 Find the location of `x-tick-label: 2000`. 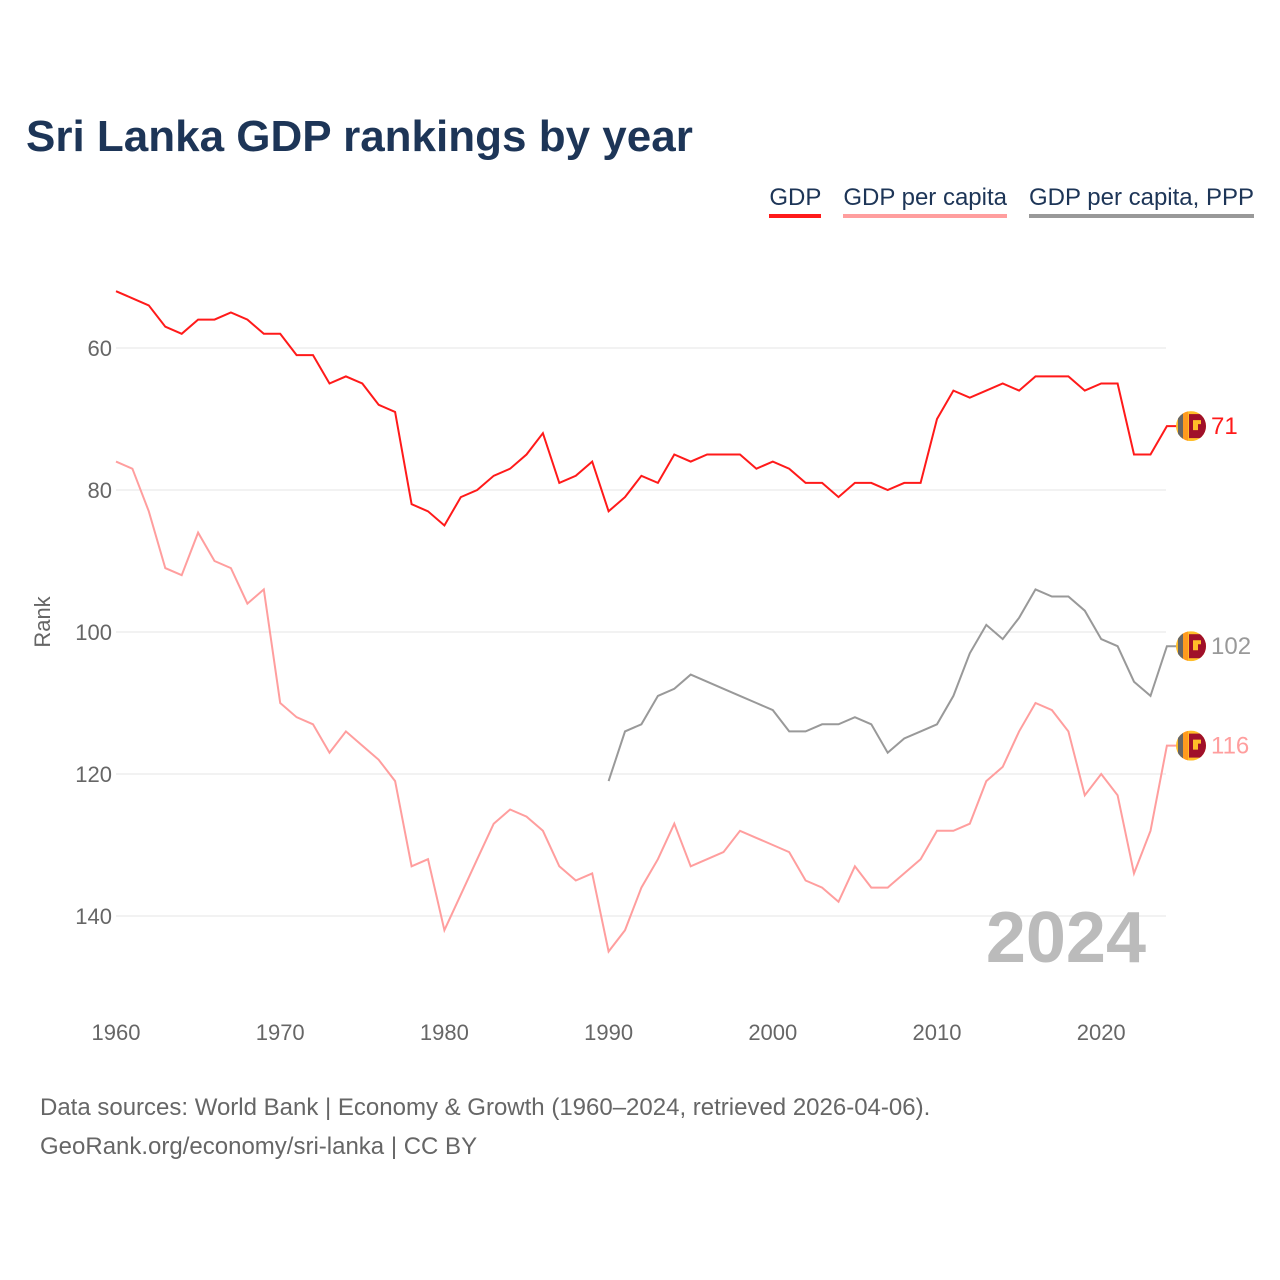

x-tick-label: 2000 is located at coordinates (772, 1032).